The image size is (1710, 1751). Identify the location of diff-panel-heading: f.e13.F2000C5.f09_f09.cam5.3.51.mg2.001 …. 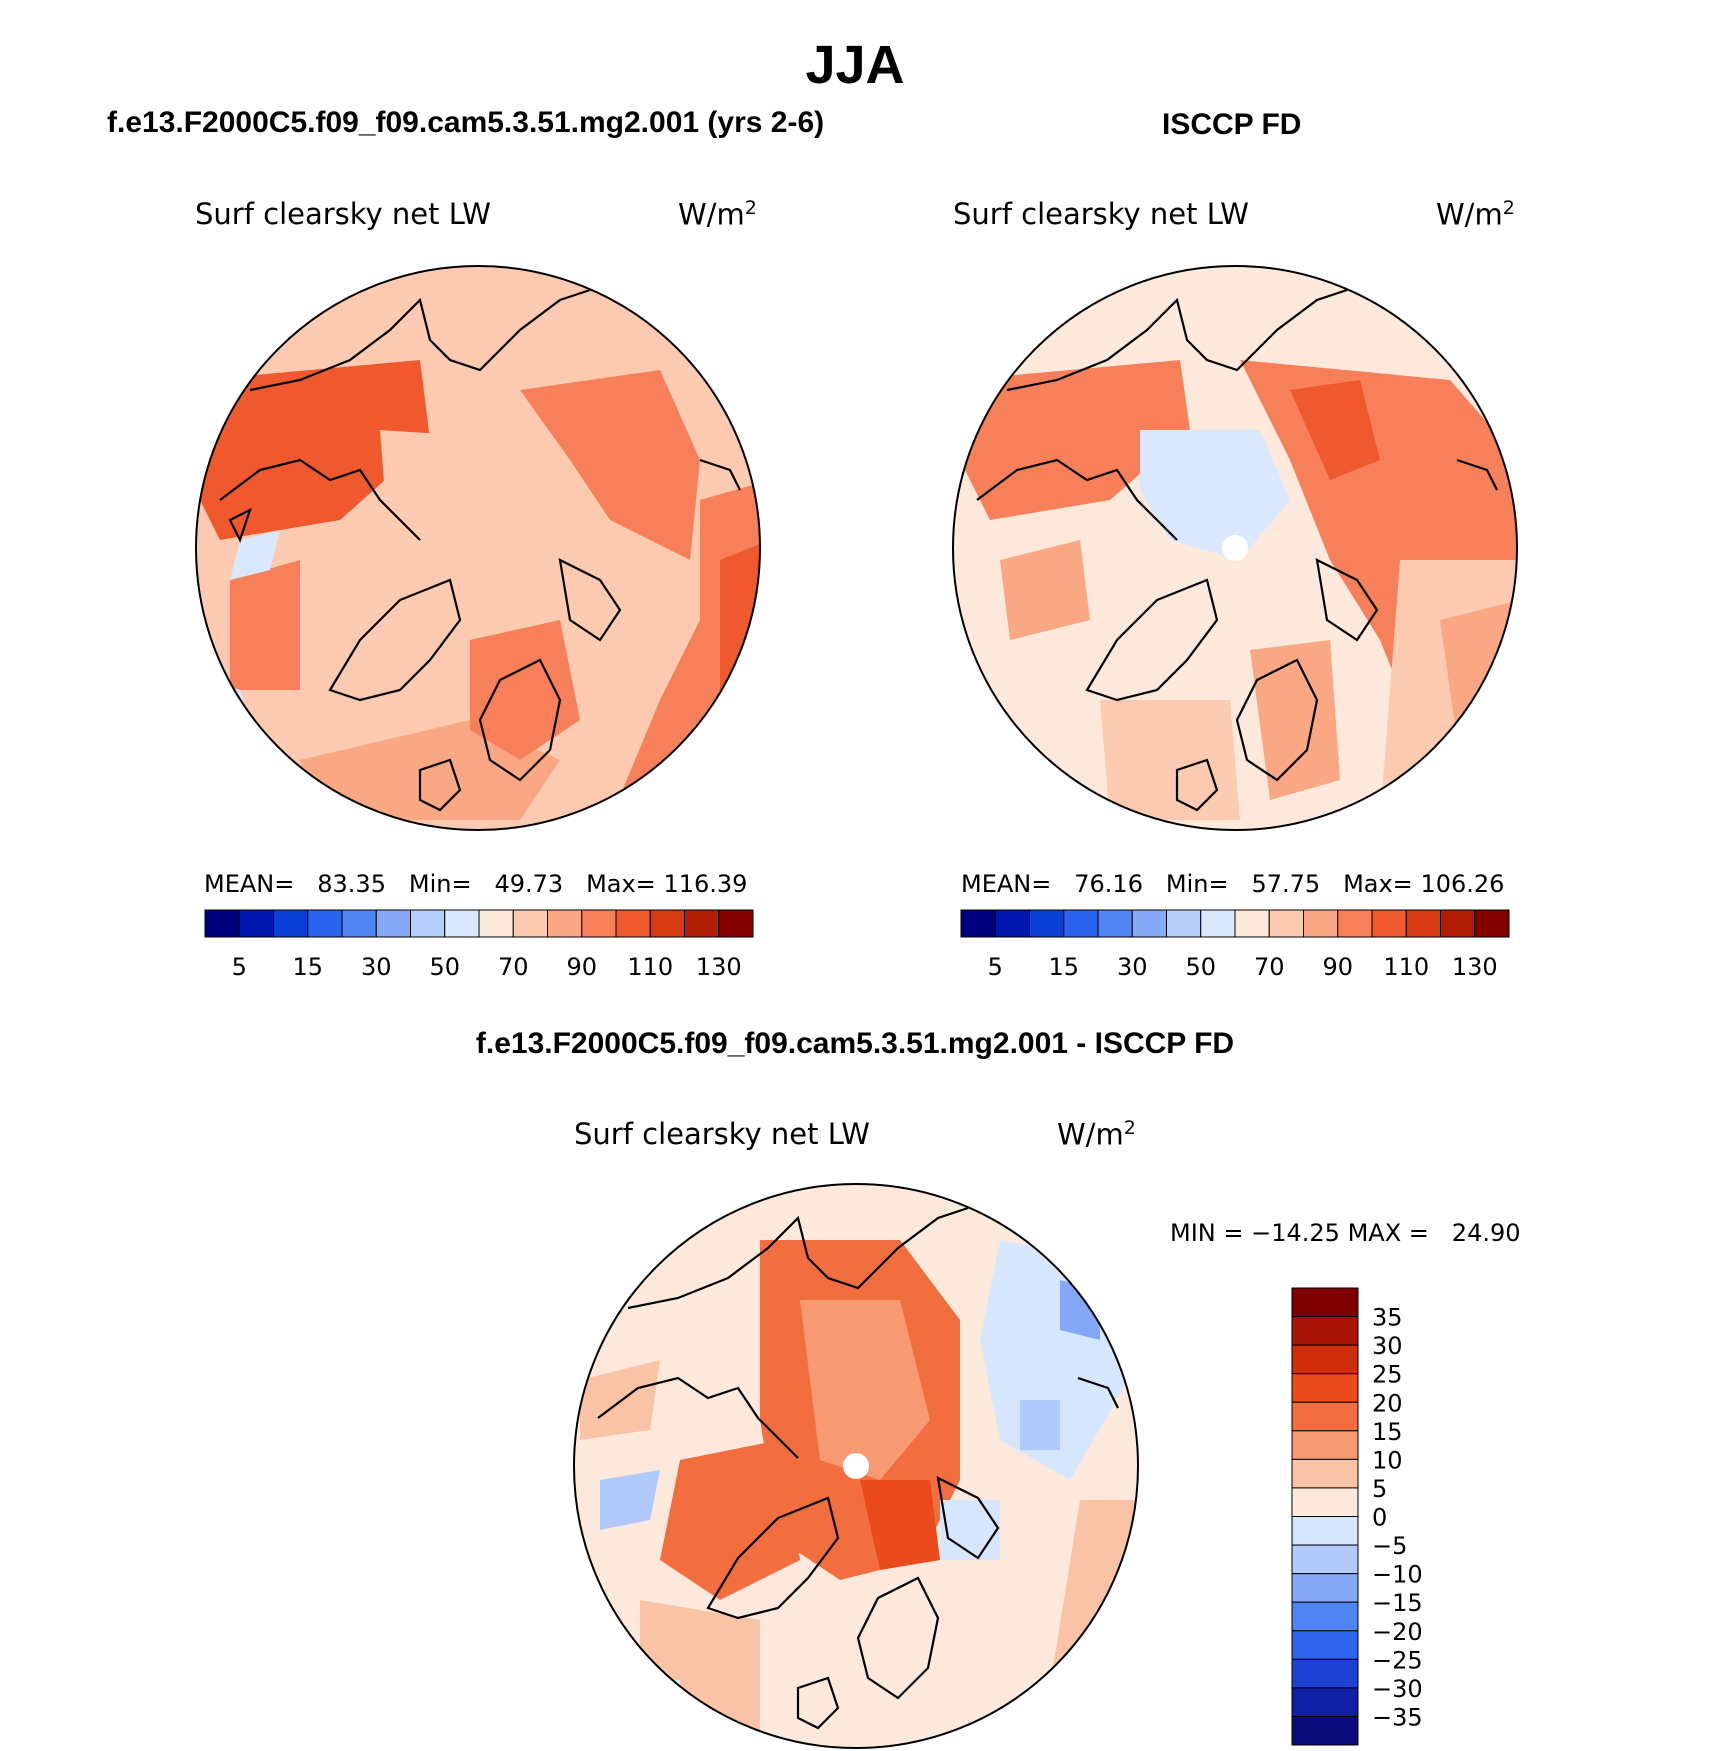
(855, 1043).